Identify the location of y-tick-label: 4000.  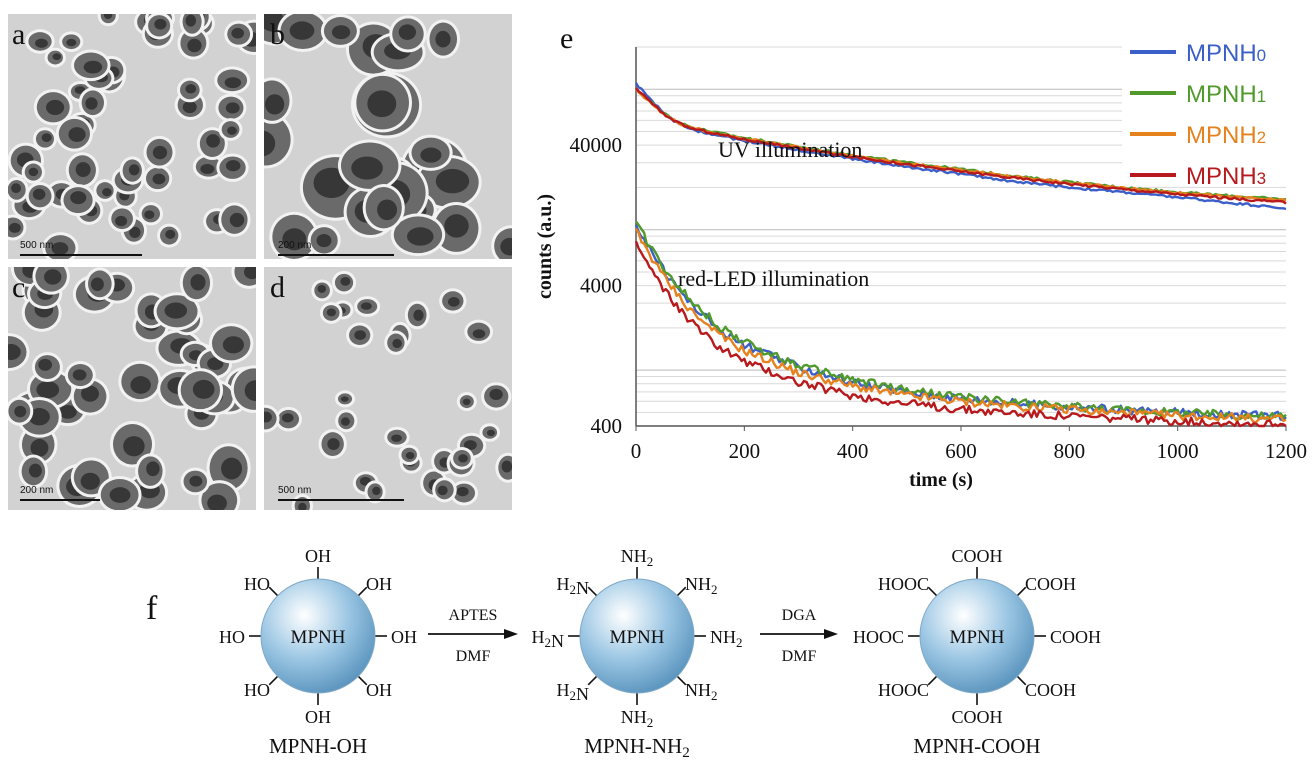
(601, 286).